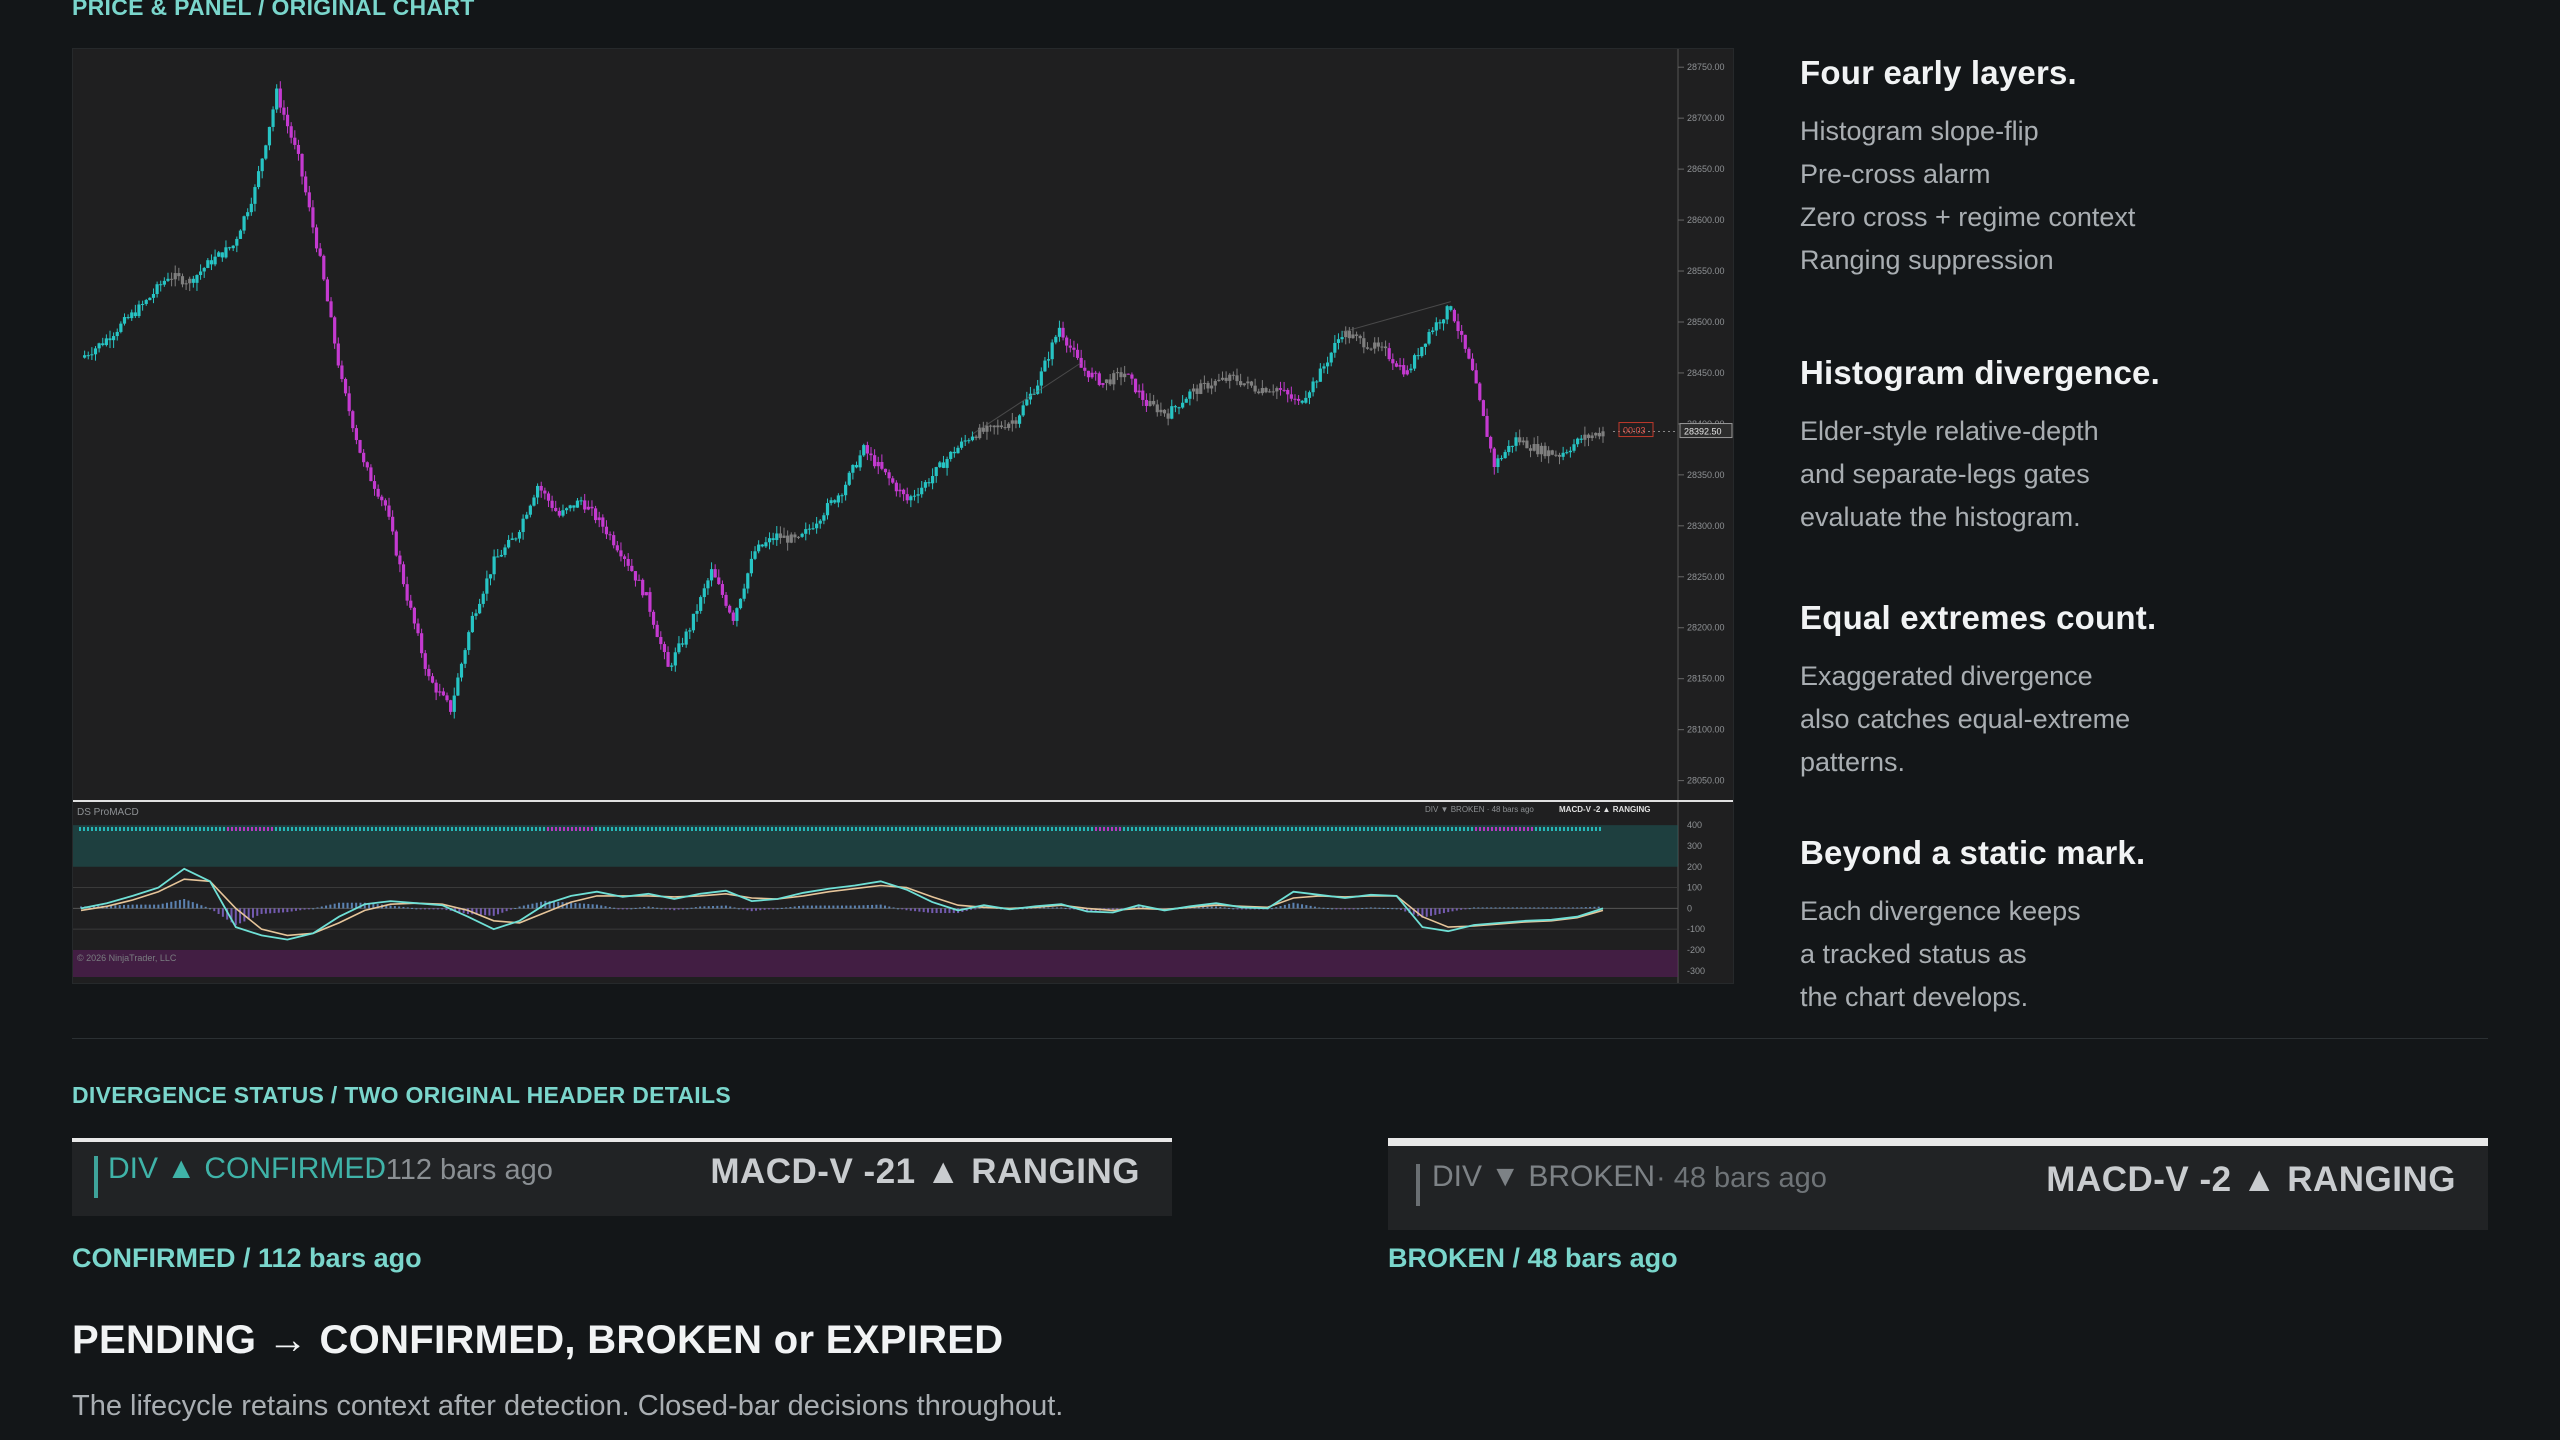 This screenshot has height=1440, width=2560. What do you see at coordinates (1694, 888) in the screenshot?
I see `macd-tick-label: 100` at bounding box center [1694, 888].